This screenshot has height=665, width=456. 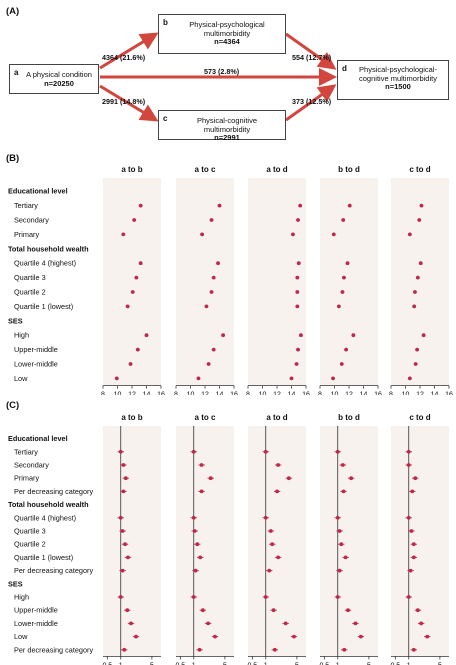 What do you see at coordinates (398, 87) in the screenshot?
I see `node-d-count: n=1500` at bounding box center [398, 87].